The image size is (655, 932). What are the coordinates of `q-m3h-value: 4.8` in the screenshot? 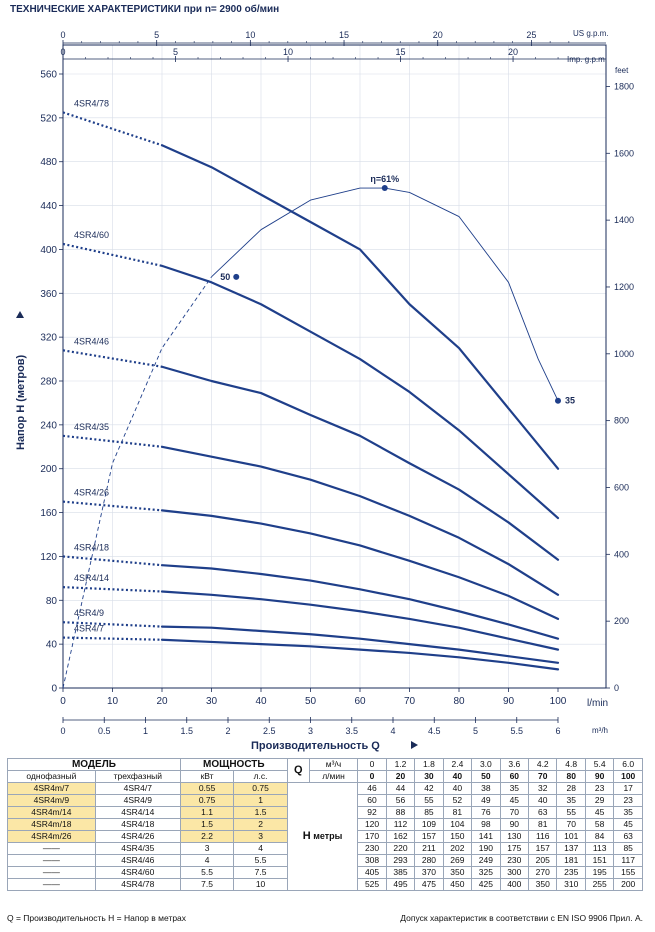 It's located at (571, 764).